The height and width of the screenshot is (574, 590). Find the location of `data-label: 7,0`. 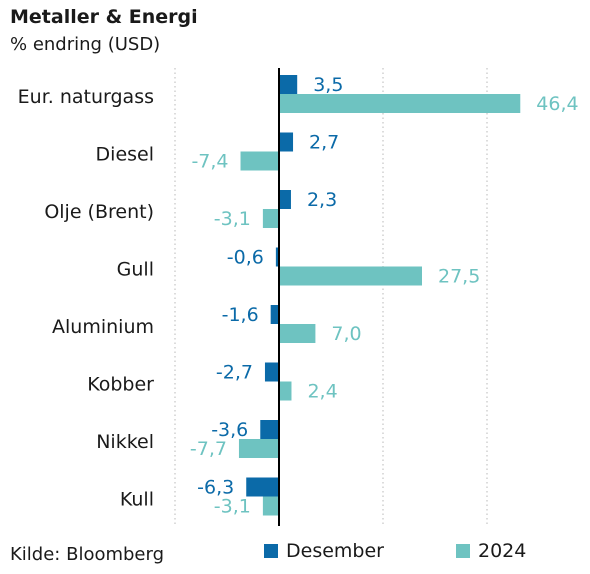

data-label: 7,0 is located at coordinates (346, 334).